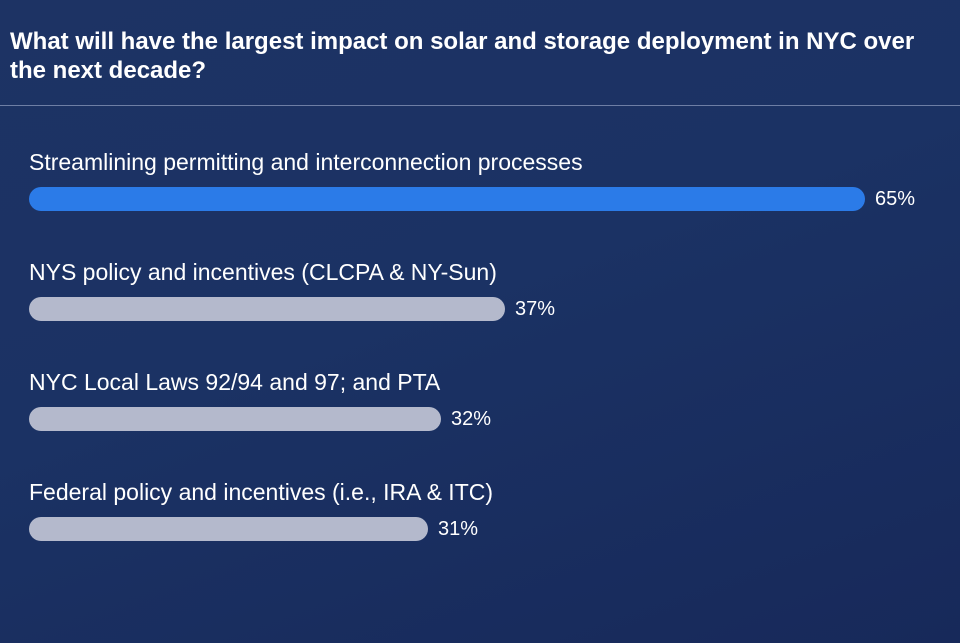 Image resolution: width=960 pixels, height=643 pixels. I want to click on result-bar-row: 32%, so click(479, 420).